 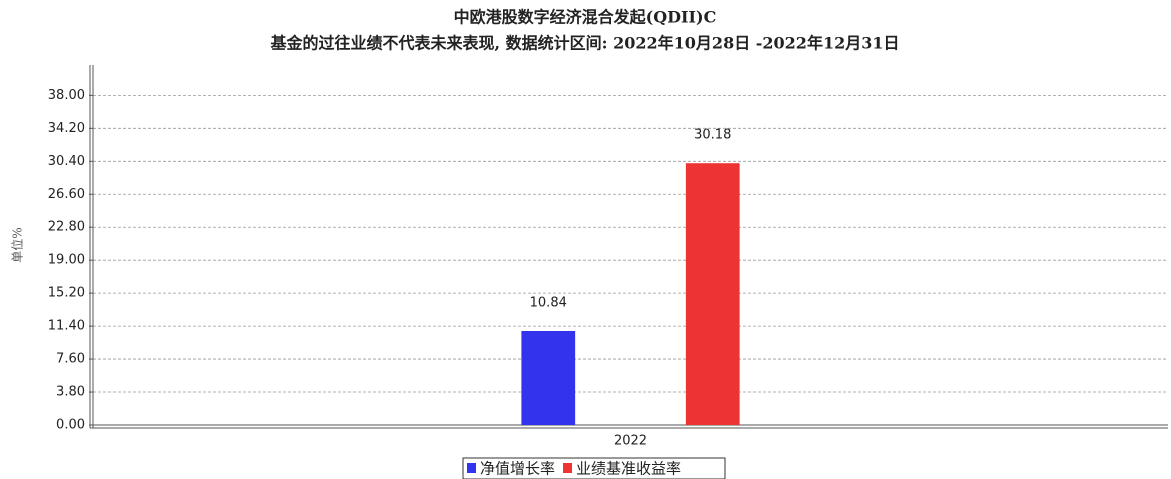 What do you see at coordinates (66, 95) in the screenshot?
I see `y-tick-label: 38.00` at bounding box center [66, 95].